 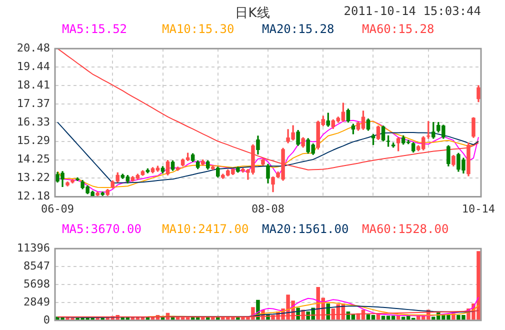 What do you see at coordinates (33, 85) in the screenshot?
I see `y-tick-label: 18.41` at bounding box center [33, 85].